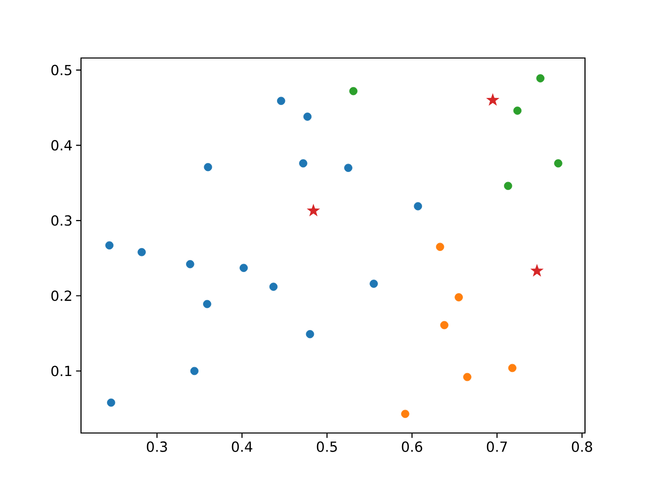 The image size is (650, 488). I want to click on x-tick-label: 0.5, so click(326, 446).